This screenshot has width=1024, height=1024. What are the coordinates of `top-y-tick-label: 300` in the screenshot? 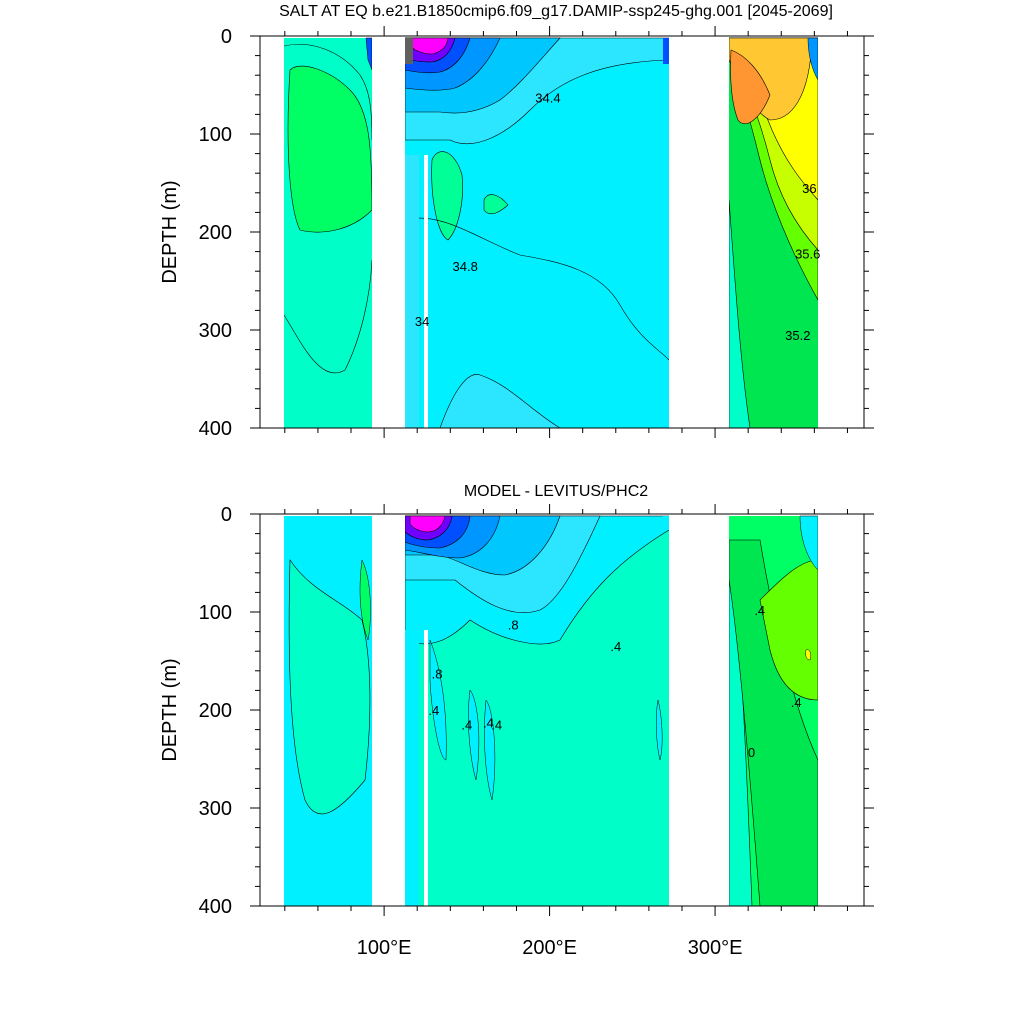 It's located at (215, 331).